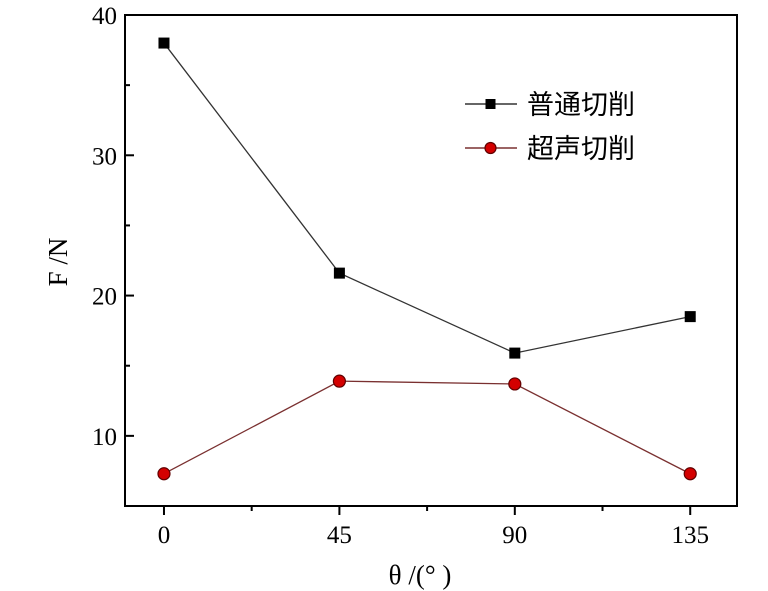 Image resolution: width=768 pixels, height=591 pixels. Describe the element at coordinates (490, 104) in the screenshot. I see `legend-marker-square` at that location.